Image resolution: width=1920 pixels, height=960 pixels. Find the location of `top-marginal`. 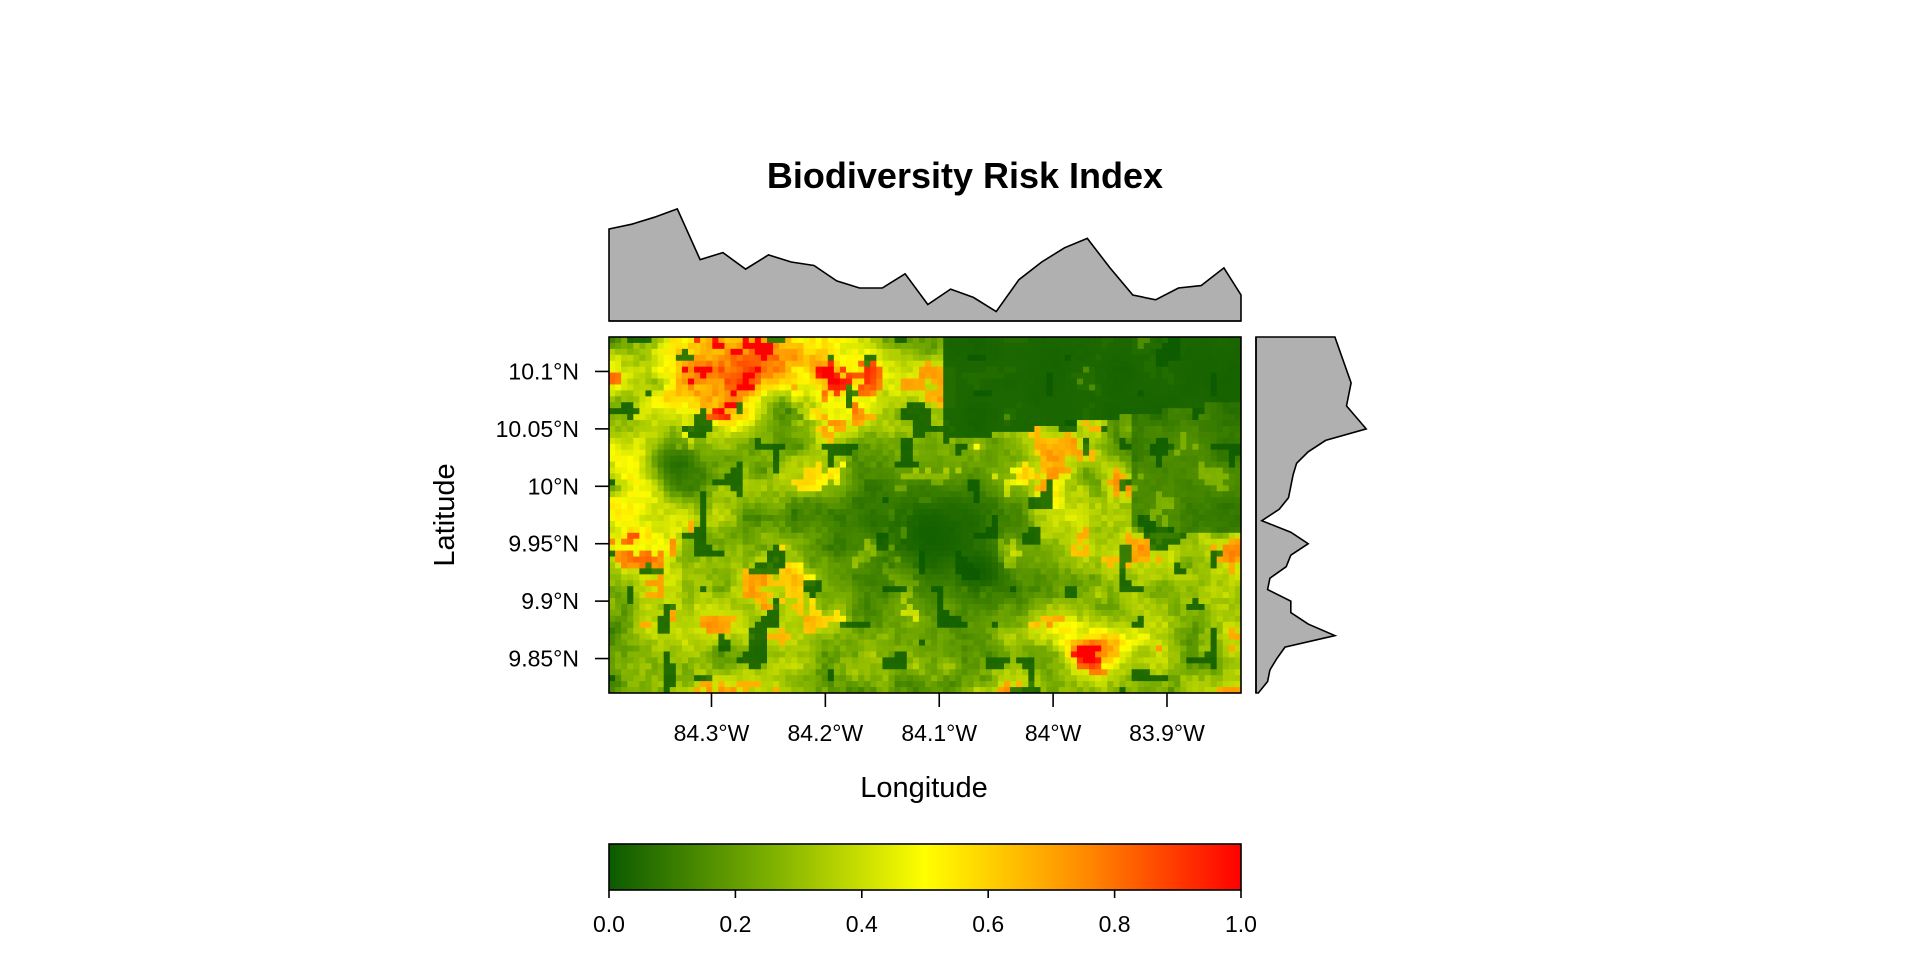

top-marginal is located at coordinates (925, 264).